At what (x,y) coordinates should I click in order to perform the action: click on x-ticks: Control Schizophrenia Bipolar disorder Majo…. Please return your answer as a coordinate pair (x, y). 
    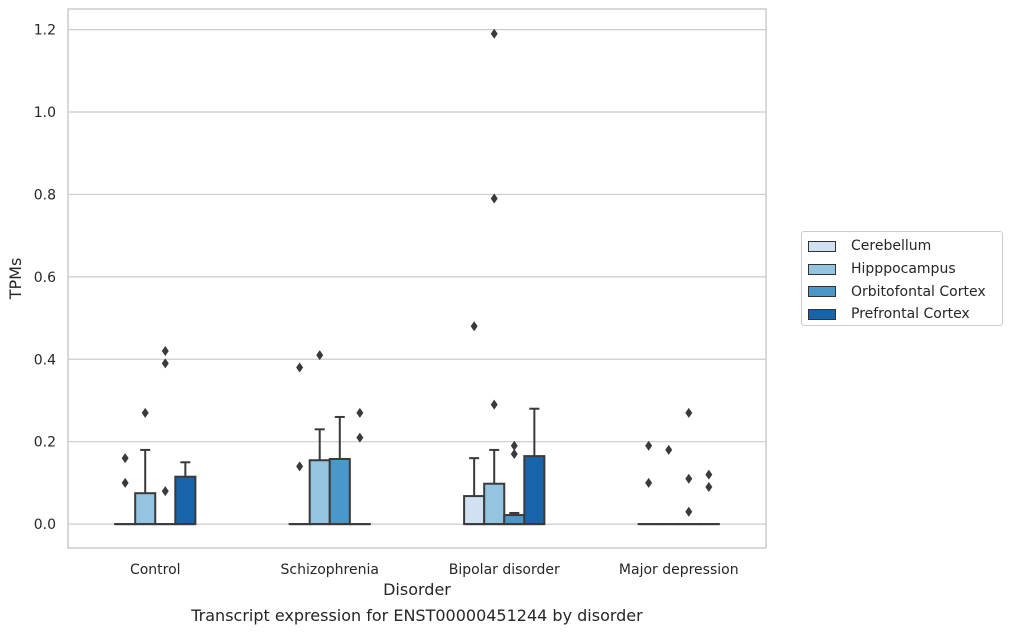
    Looking at the image, I should click on (434, 570).